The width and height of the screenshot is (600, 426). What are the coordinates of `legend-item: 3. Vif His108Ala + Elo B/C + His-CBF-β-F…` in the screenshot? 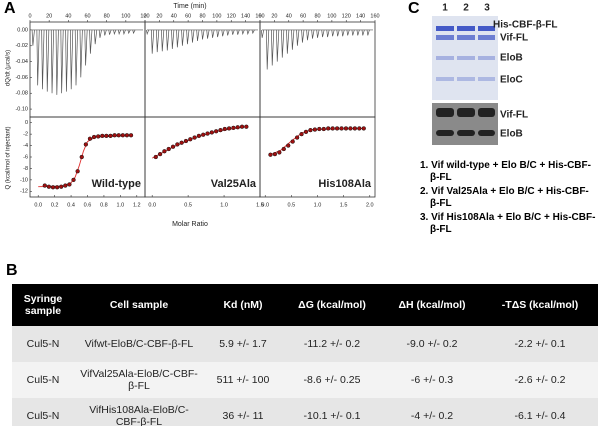 It's located at (508, 223).